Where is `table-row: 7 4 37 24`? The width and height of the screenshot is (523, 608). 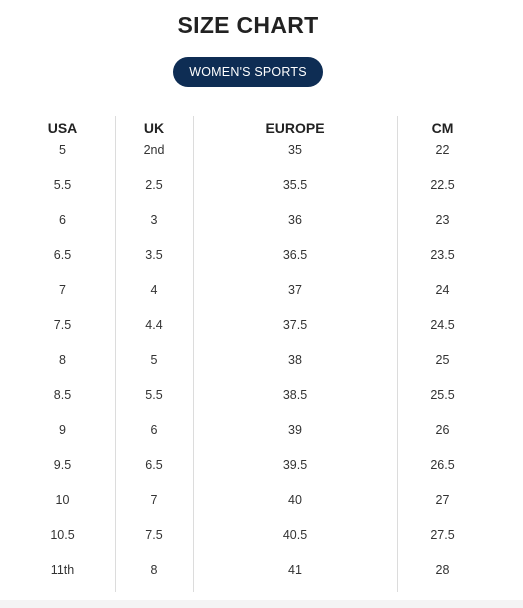 table-row: 7 4 37 24 is located at coordinates (249, 300).